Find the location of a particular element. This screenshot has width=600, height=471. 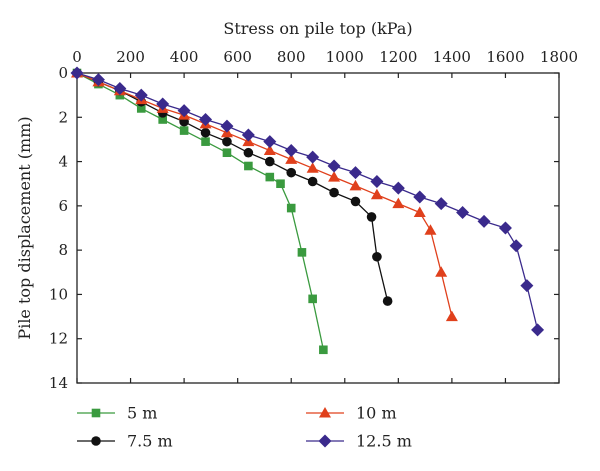

legend-label: 12.5 m is located at coordinates (384, 441).